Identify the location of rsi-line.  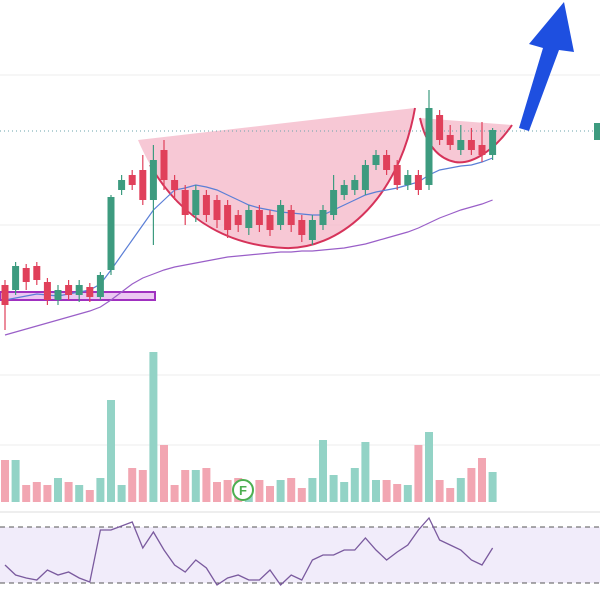
(249, 551).